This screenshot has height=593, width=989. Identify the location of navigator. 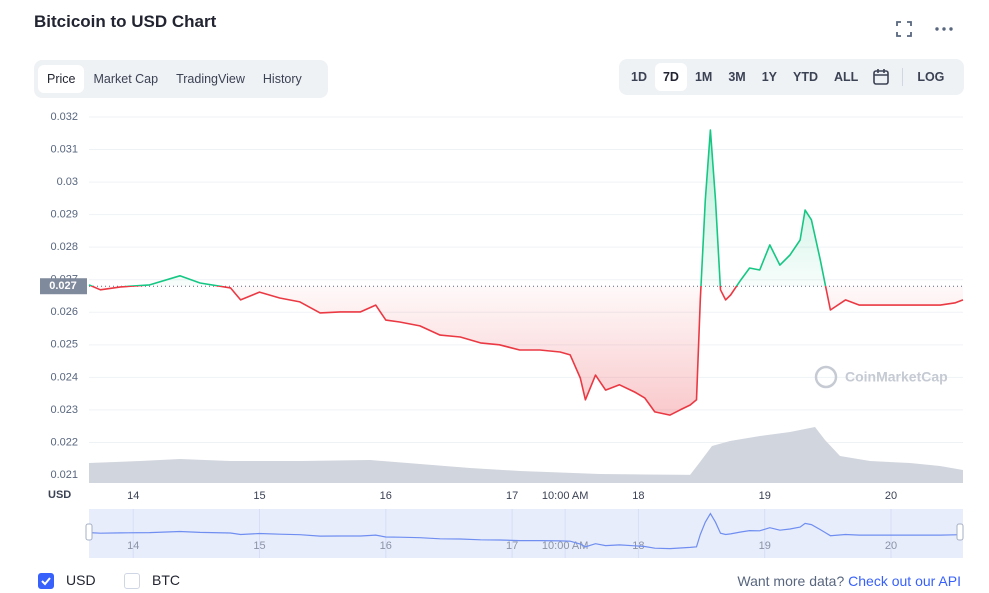
(526, 533).